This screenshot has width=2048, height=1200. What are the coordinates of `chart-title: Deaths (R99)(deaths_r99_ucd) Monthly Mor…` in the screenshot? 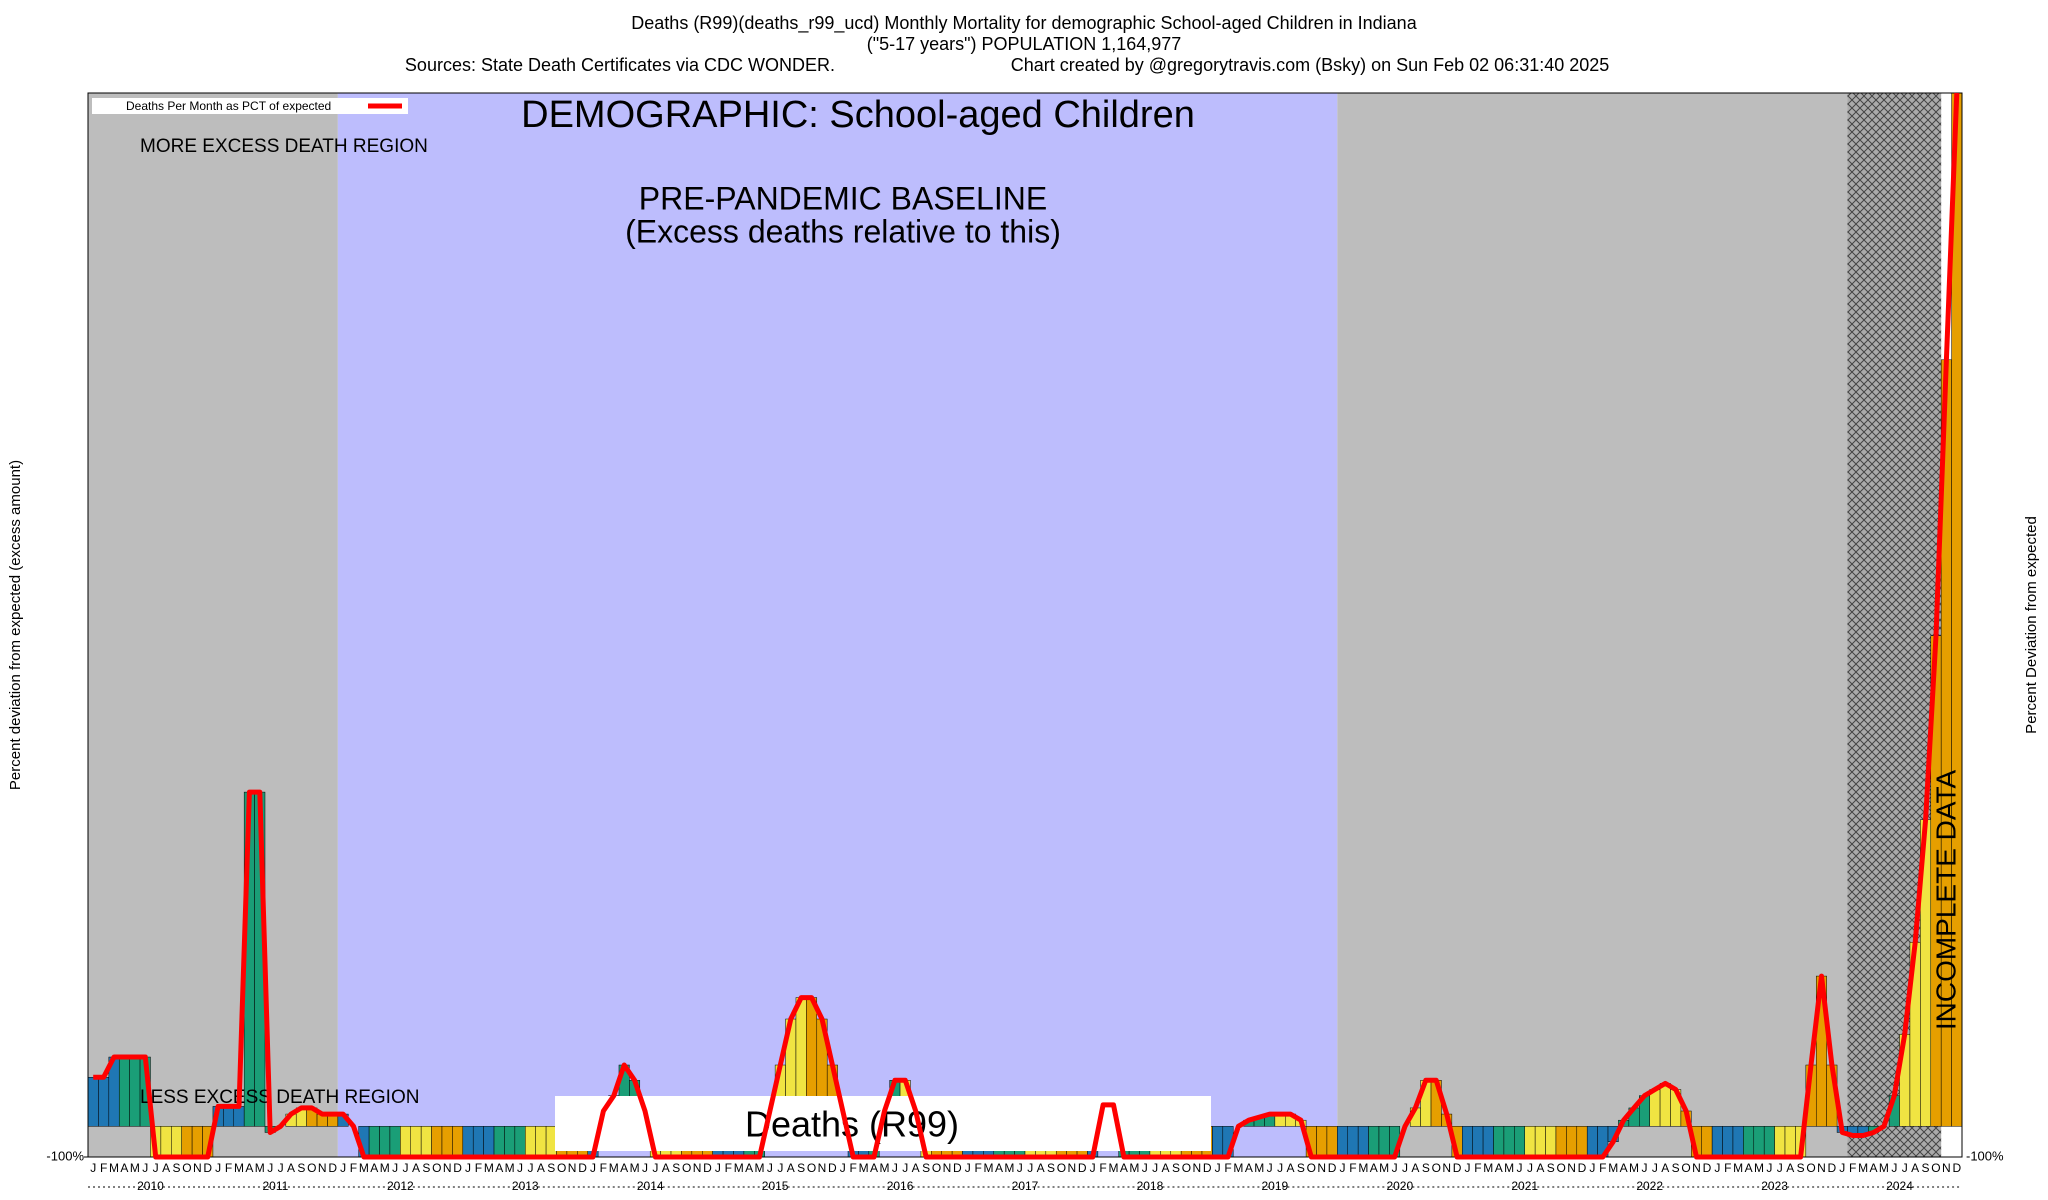 It's located at (1024, 23).